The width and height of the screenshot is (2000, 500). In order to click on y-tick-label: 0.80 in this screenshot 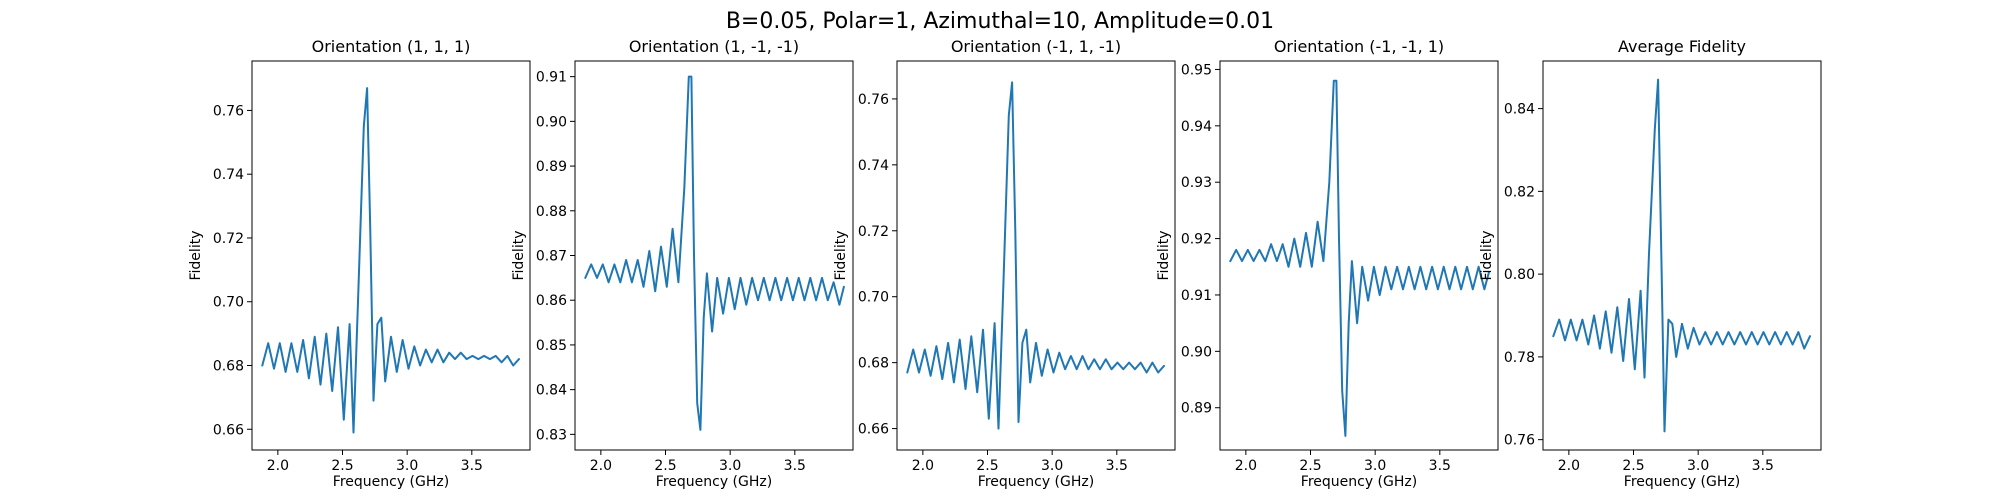, I will do `click(1519, 275)`.